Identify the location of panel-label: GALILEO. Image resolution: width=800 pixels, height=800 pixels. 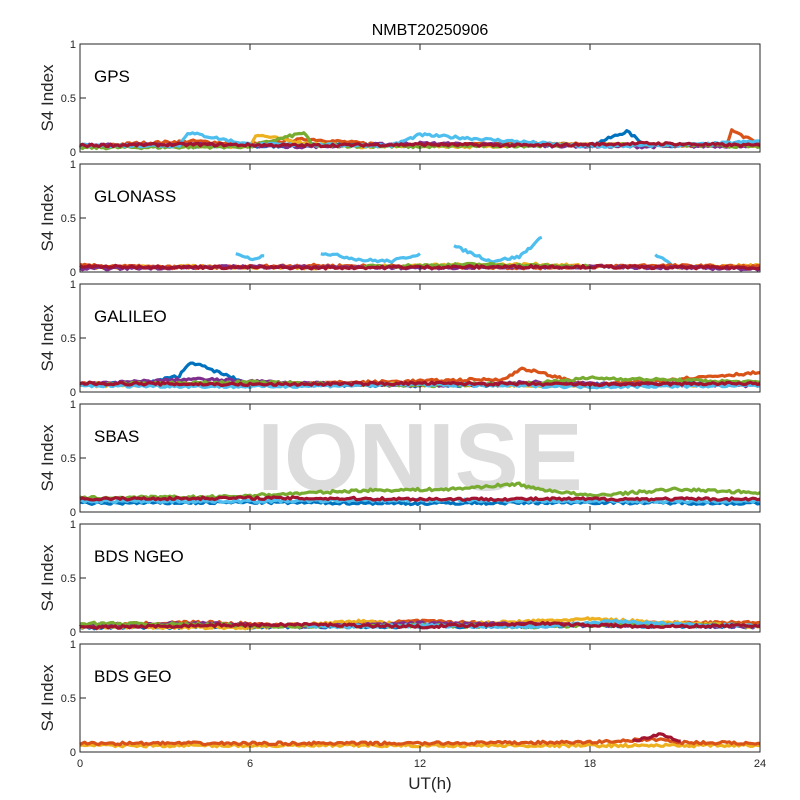
(130, 316).